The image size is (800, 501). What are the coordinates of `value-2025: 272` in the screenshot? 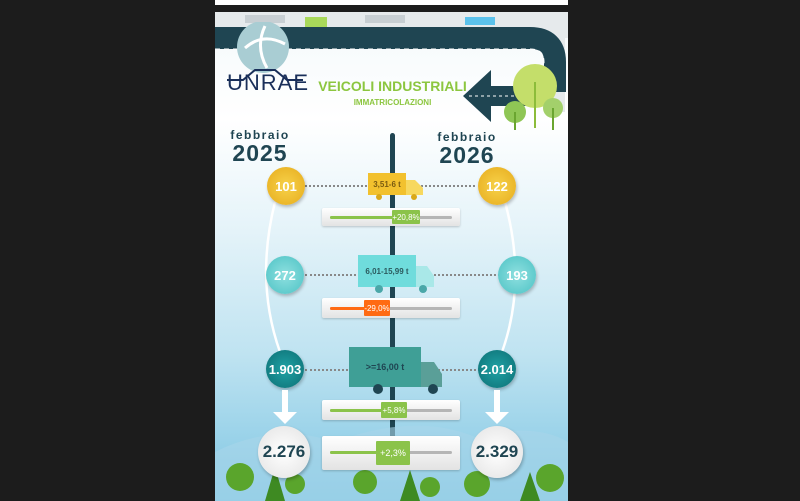 It's located at (285, 275).